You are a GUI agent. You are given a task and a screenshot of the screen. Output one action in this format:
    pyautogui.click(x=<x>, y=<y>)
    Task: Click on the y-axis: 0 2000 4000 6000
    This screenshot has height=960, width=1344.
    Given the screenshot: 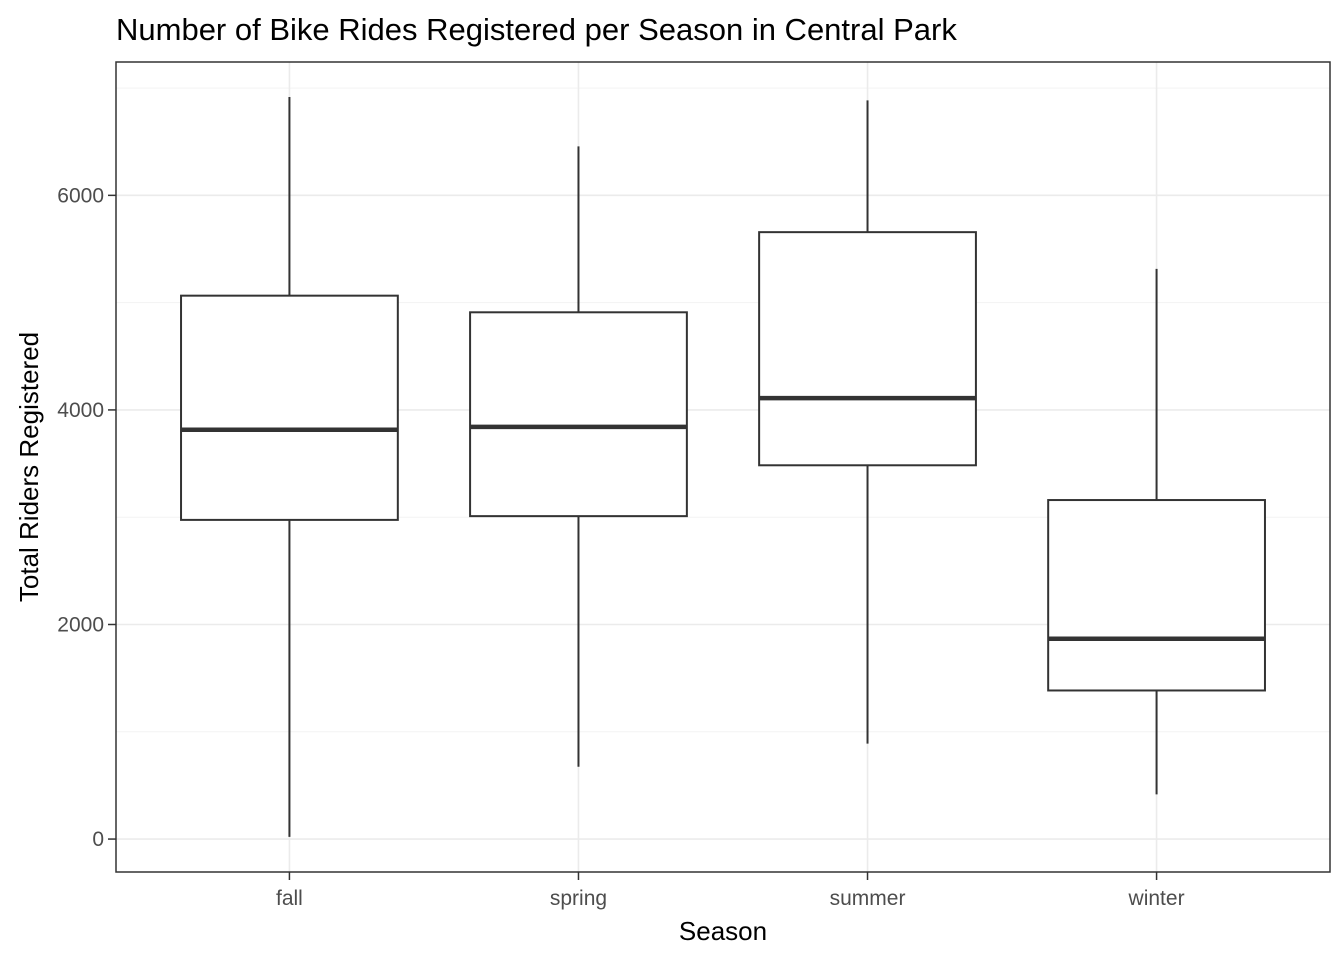 What is the action you would take?
    pyautogui.click(x=86, y=517)
    